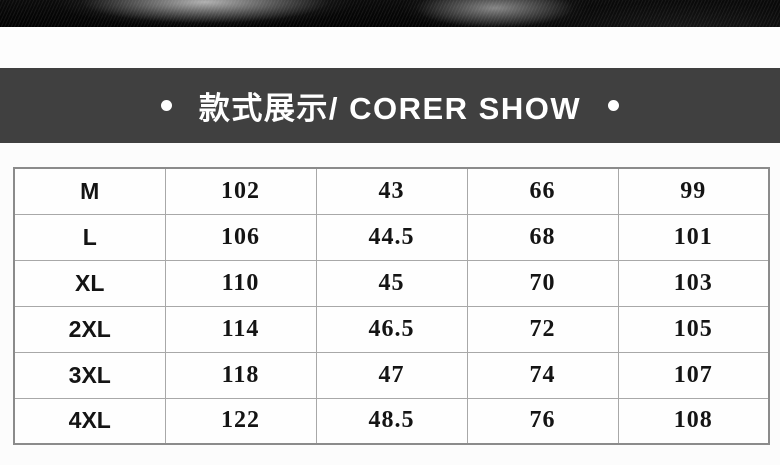  I want to click on measurement-value: 108, so click(693, 421).